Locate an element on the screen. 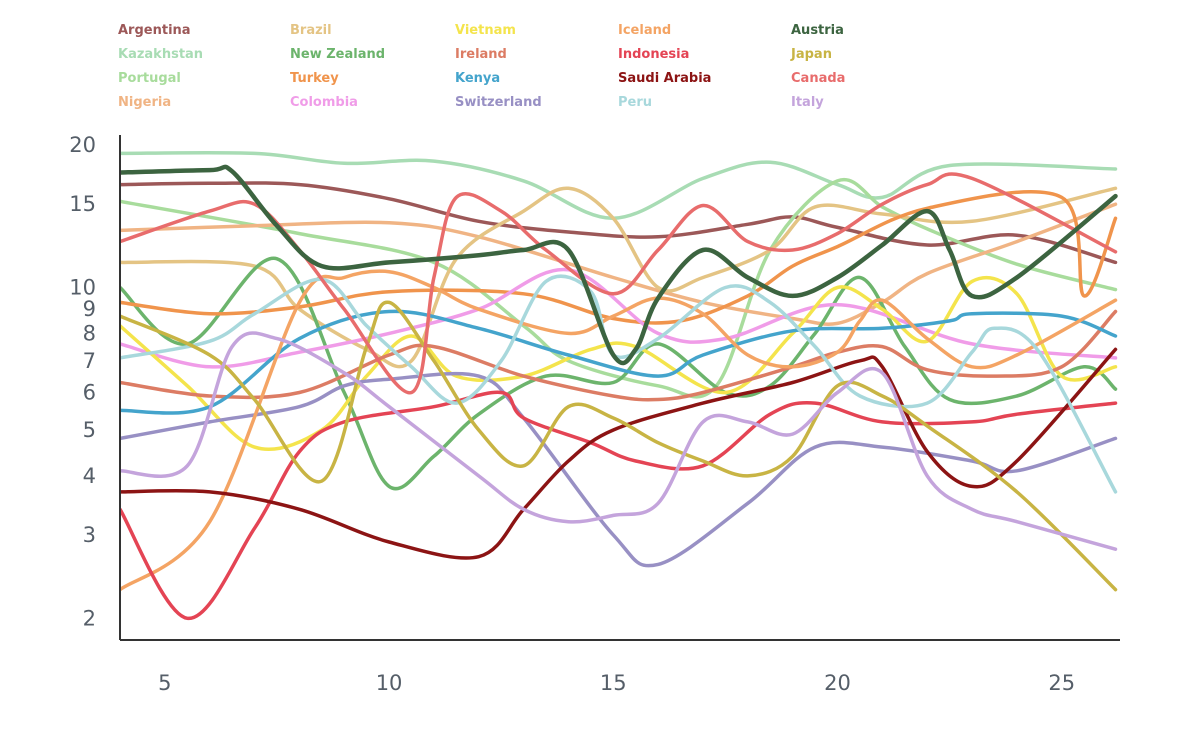 The image size is (1200, 750). legend-item-turkey: Turkey is located at coordinates (314, 78).